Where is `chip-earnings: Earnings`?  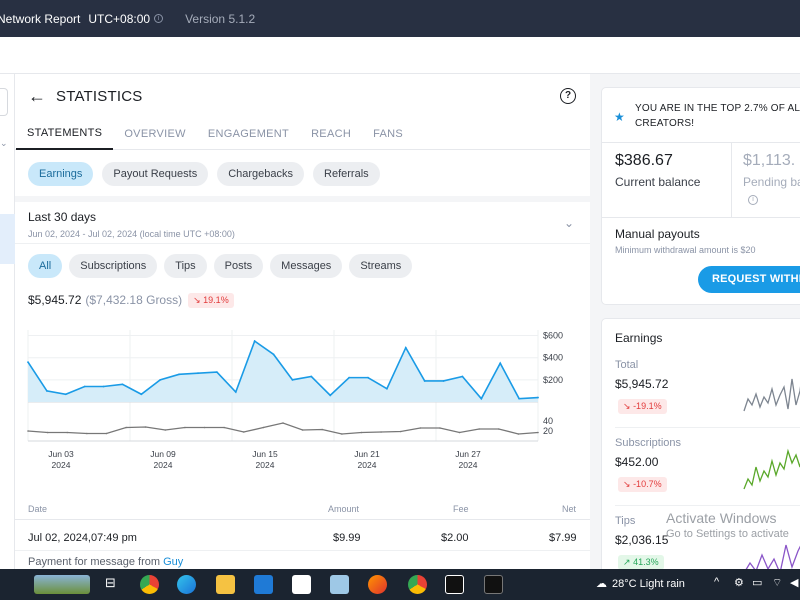 chip-earnings: Earnings is located at coordinates (61, 174).